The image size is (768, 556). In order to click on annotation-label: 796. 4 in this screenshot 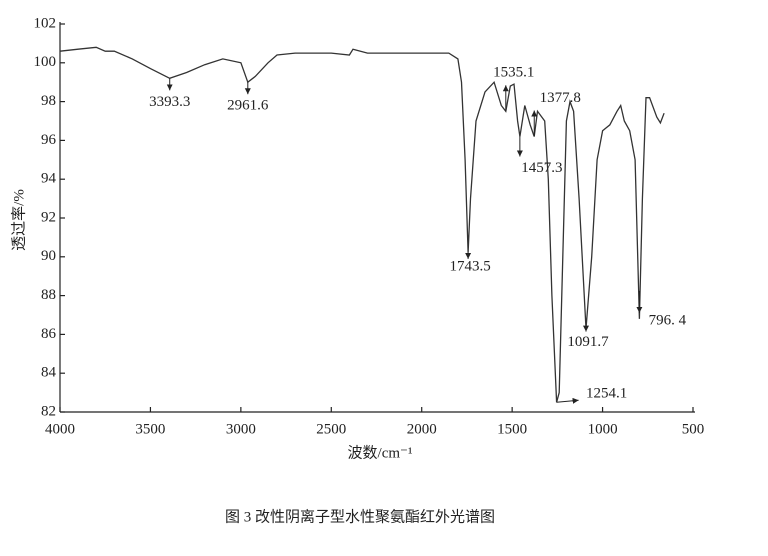, I will do `click(668, 320)`.